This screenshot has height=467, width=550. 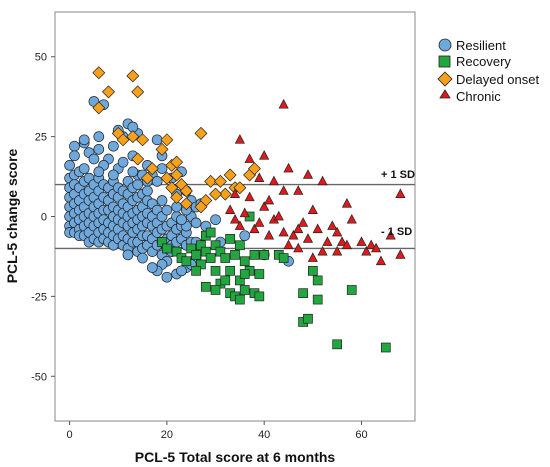 I want to click on x-axis-title: PCL-5 Total score at 6 months, so click(x=235, y=457).